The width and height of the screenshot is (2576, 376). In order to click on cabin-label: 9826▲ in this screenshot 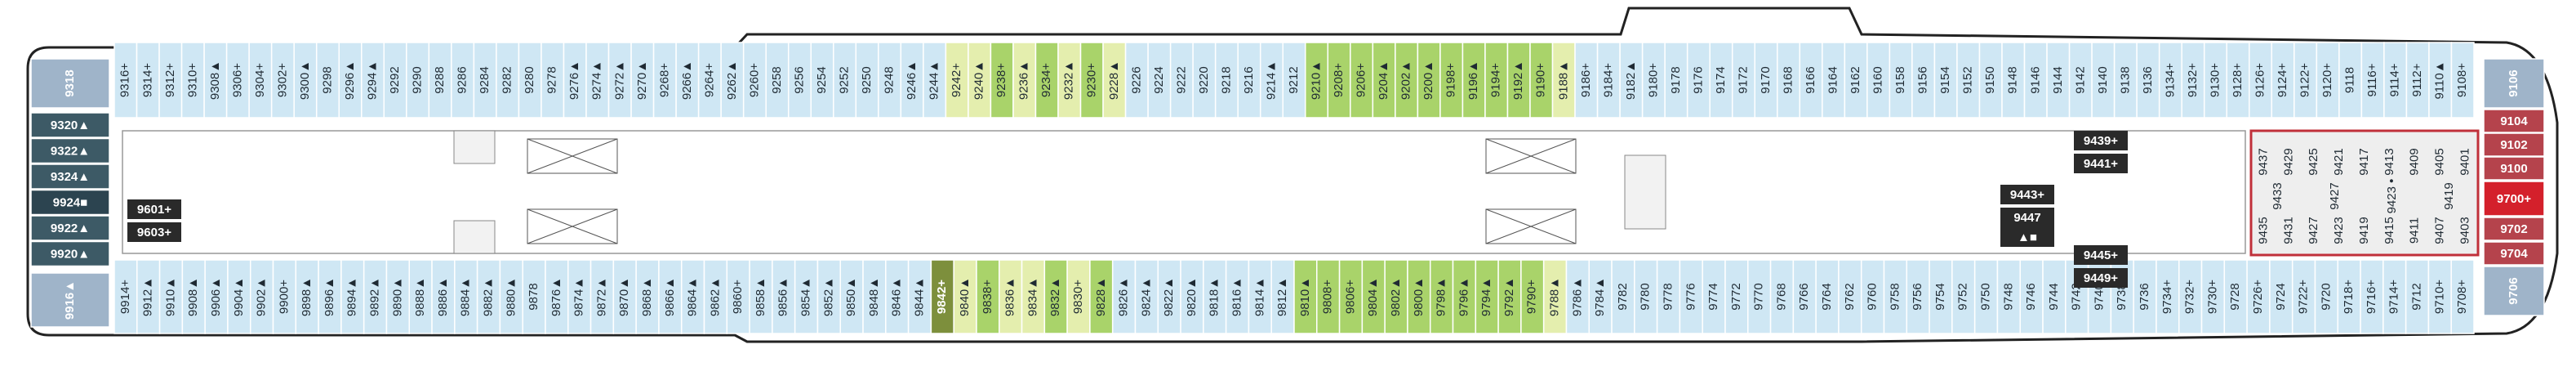, I will do `click(1124, 296)`.